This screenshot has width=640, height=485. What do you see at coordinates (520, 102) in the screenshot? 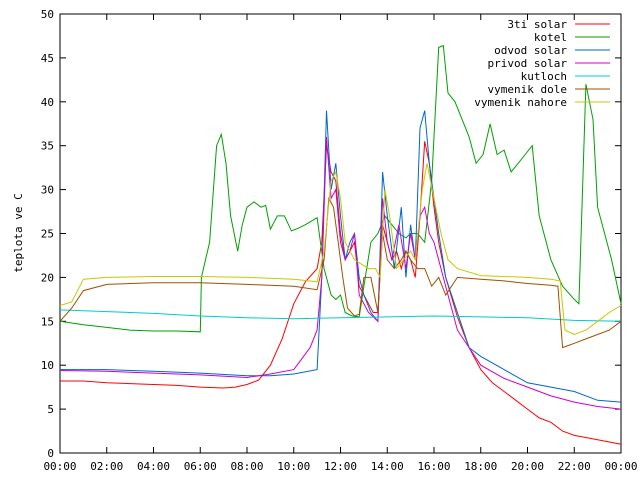
I see `legend-label-vymenik-nahore: vymenik nahore` at bounding box center [520, 102].